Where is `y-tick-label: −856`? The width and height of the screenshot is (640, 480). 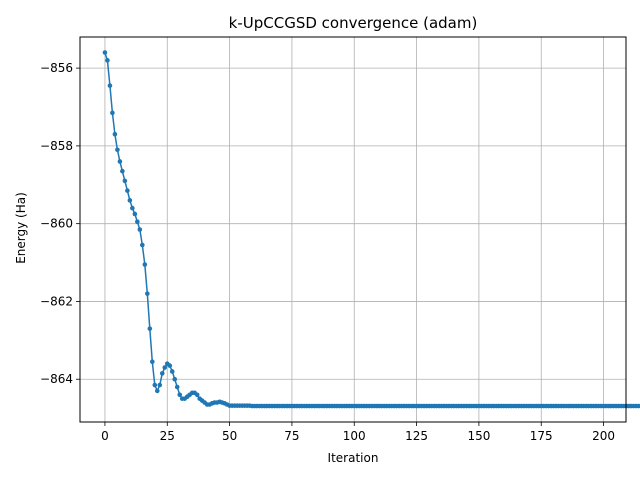 y-tick-label: −856 is located at coordinates (56, 68).